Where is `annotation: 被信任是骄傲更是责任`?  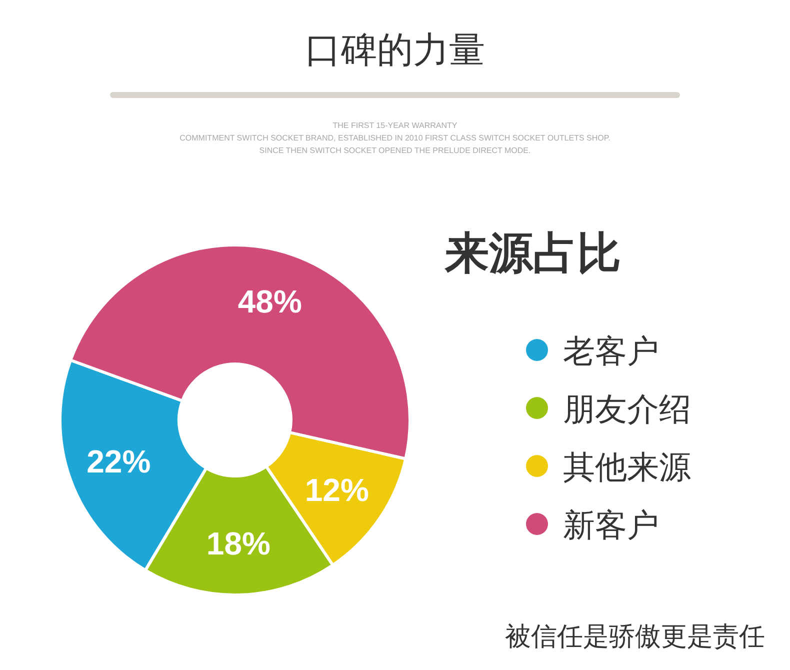 annotation: 被信任是骄傲更是责任 is located at coordinates (635, 636).